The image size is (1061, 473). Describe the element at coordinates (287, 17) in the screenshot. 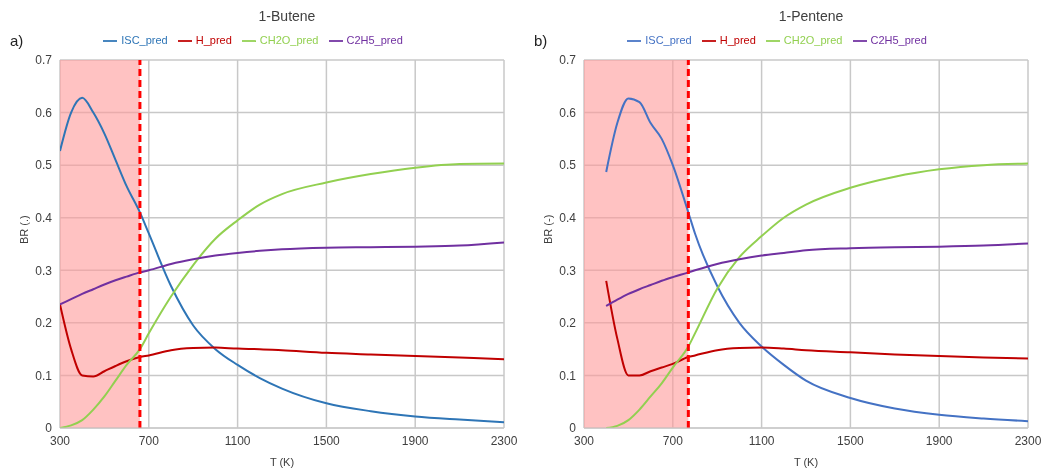

I see `chart-title: 1-Butene` at that location.